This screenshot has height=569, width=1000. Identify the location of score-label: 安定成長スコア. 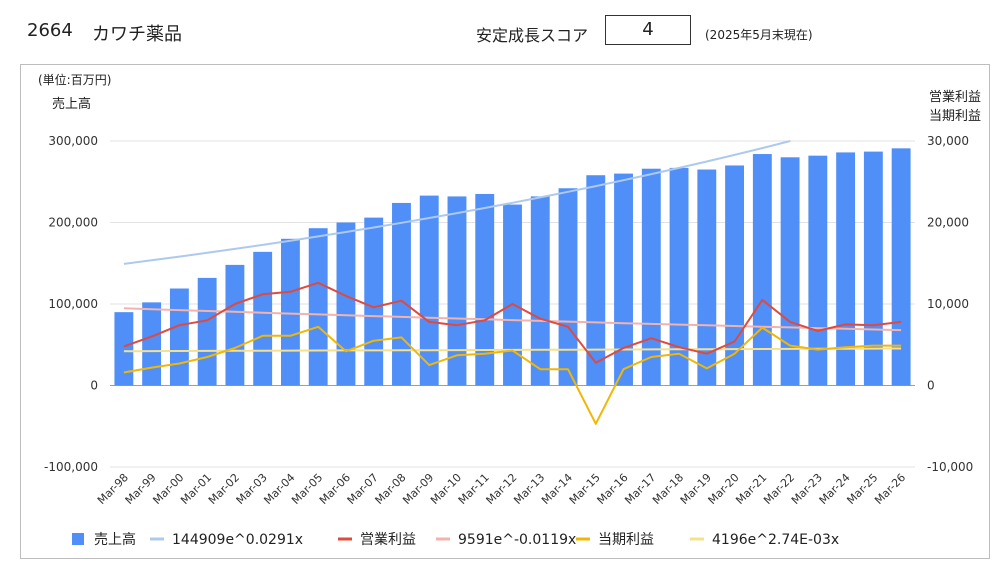
(532, 35).